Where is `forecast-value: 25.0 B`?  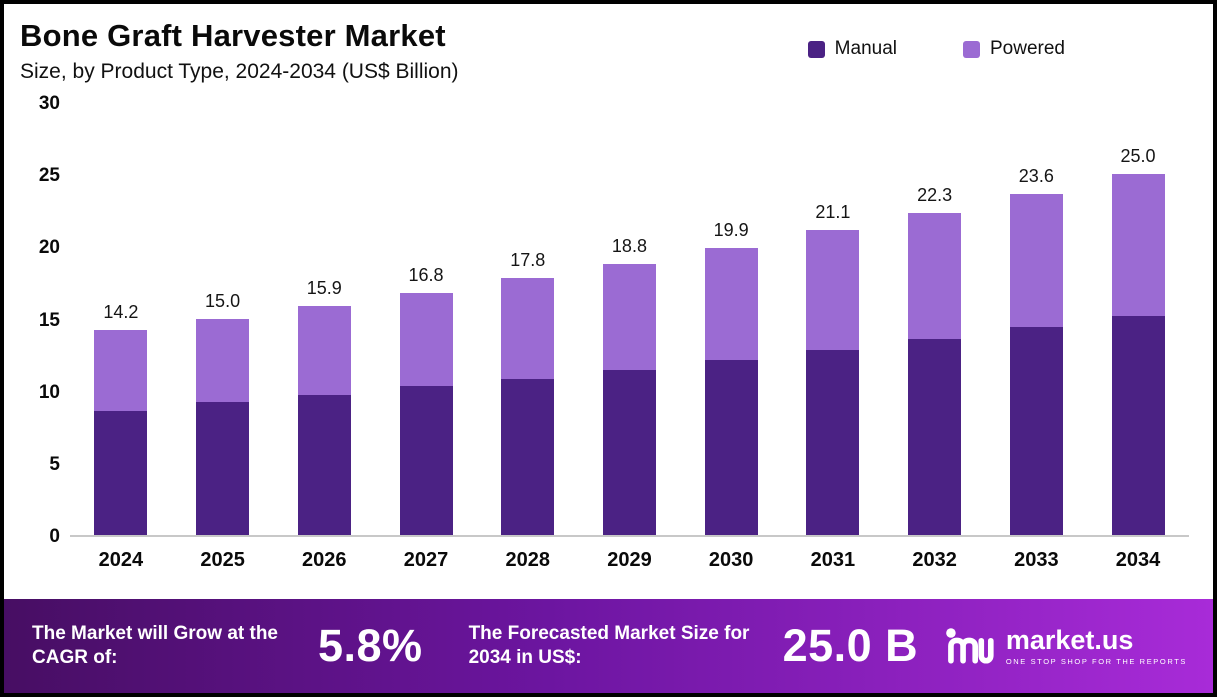
forecast-value: 25.0 B is located at coordinates (850, 645).